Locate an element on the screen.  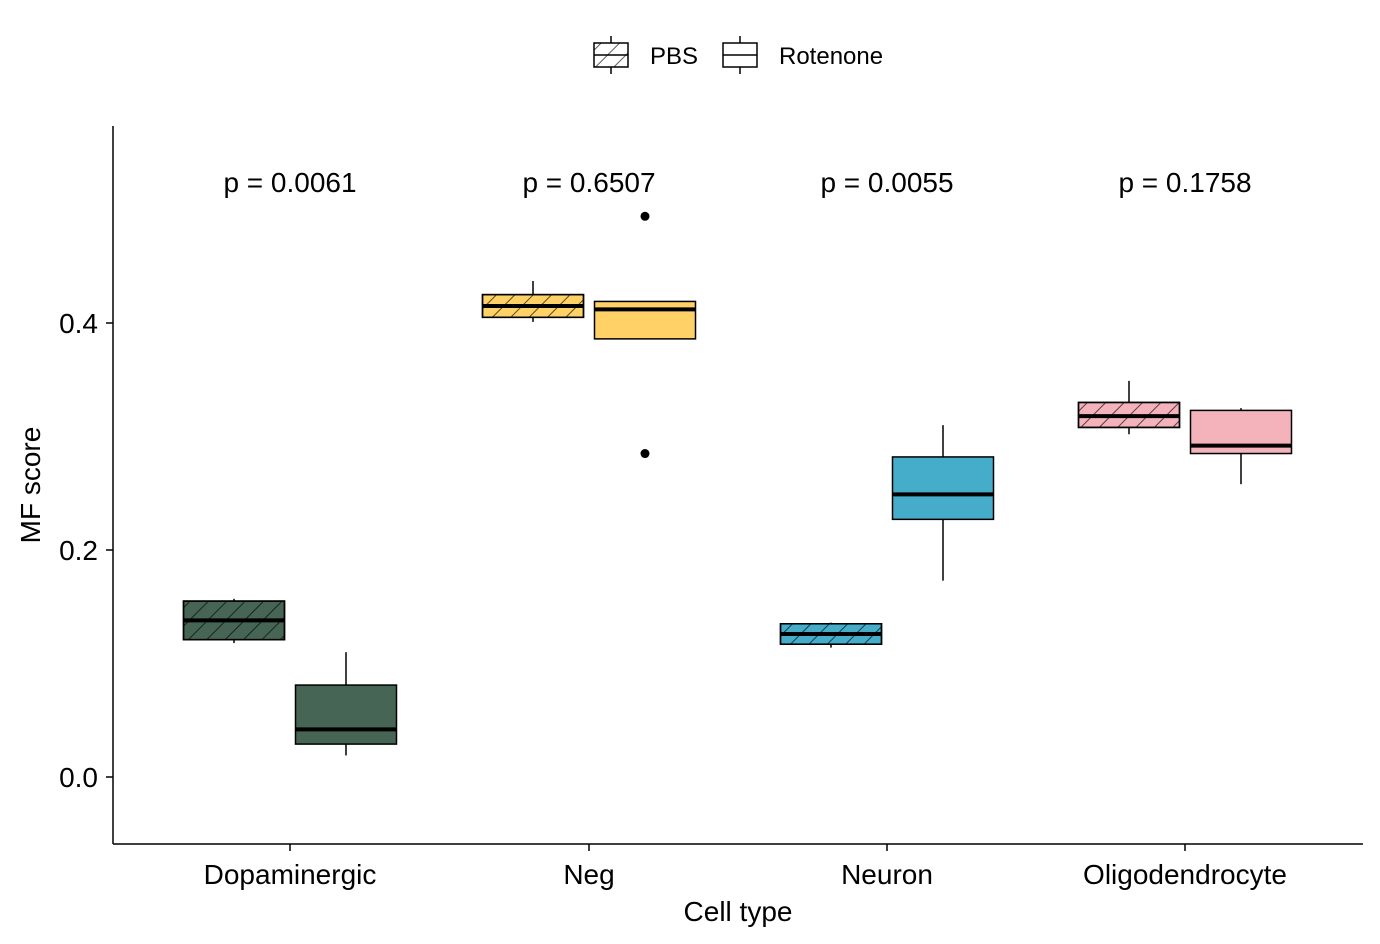
legend-label-pbs: PBS is located at coordinates (674, 56).